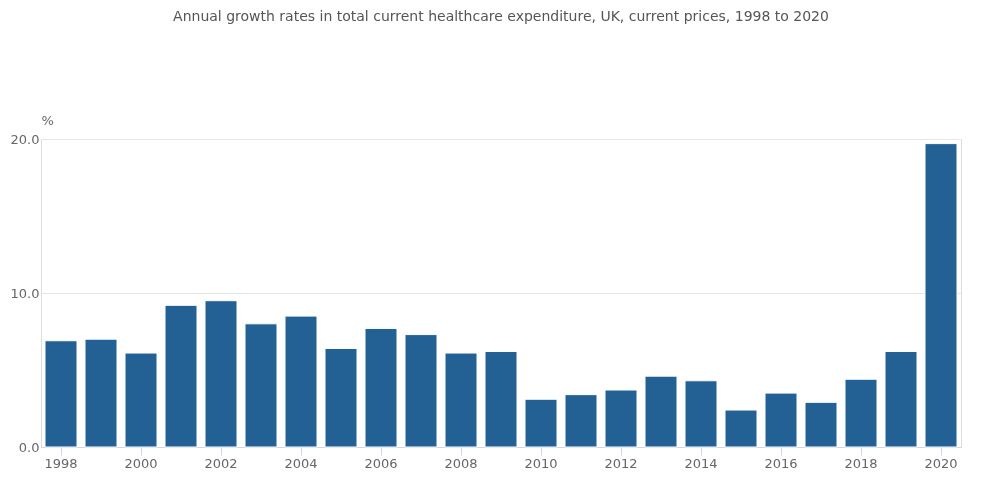 The image size is (1002, 491). Describe the element at coordinates (47, 120) in the screenshot. I see `y-axis-title: %` at that location.